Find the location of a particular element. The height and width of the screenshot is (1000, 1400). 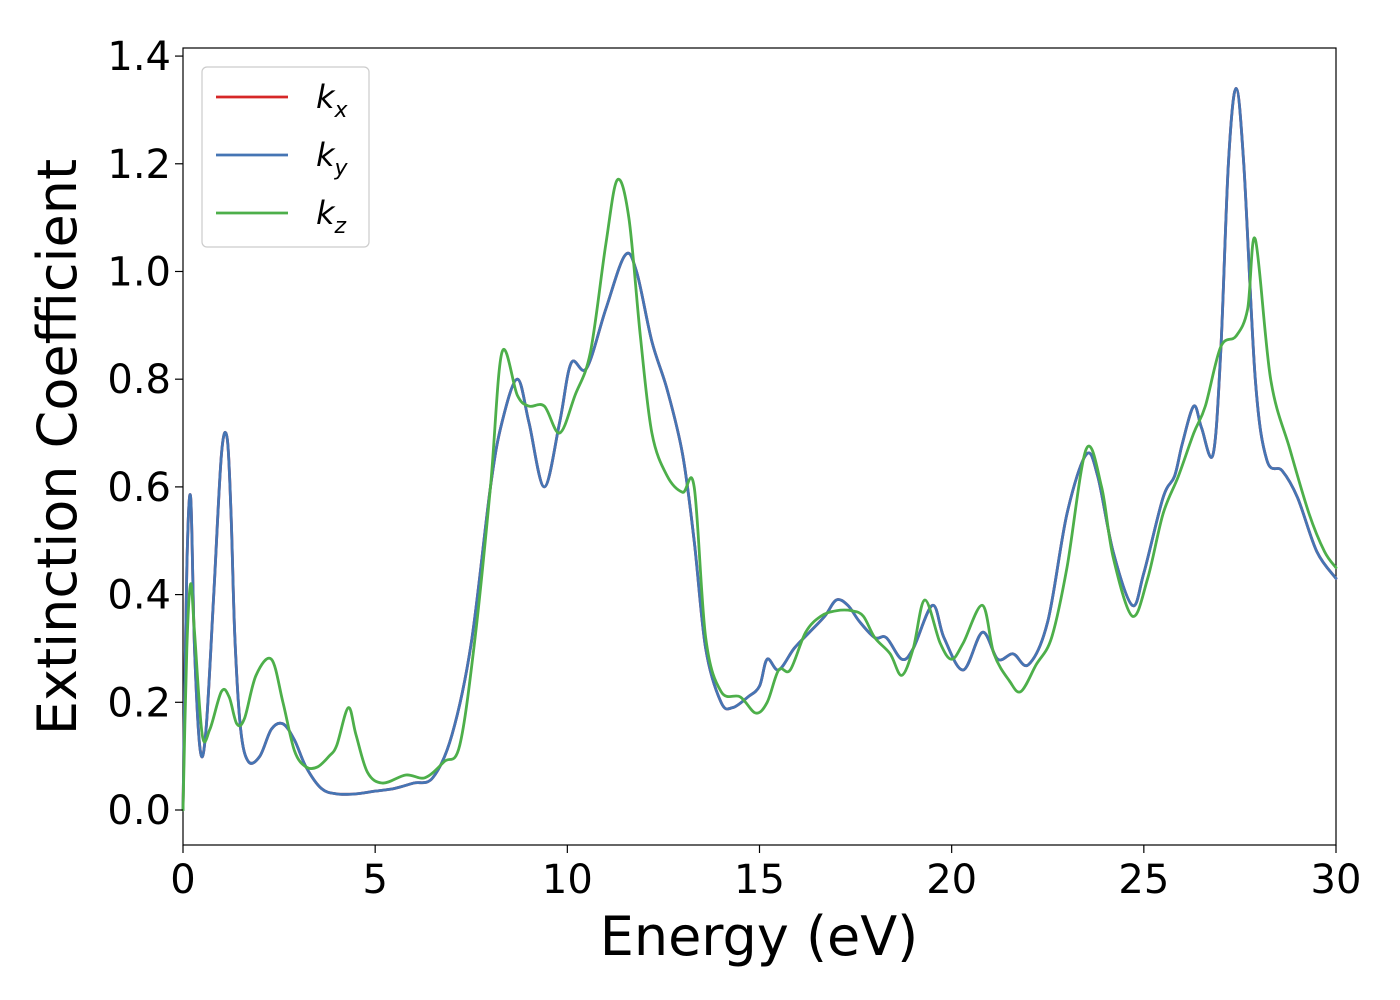

legend-label-subscript: y is located at coordinates (341, 168).